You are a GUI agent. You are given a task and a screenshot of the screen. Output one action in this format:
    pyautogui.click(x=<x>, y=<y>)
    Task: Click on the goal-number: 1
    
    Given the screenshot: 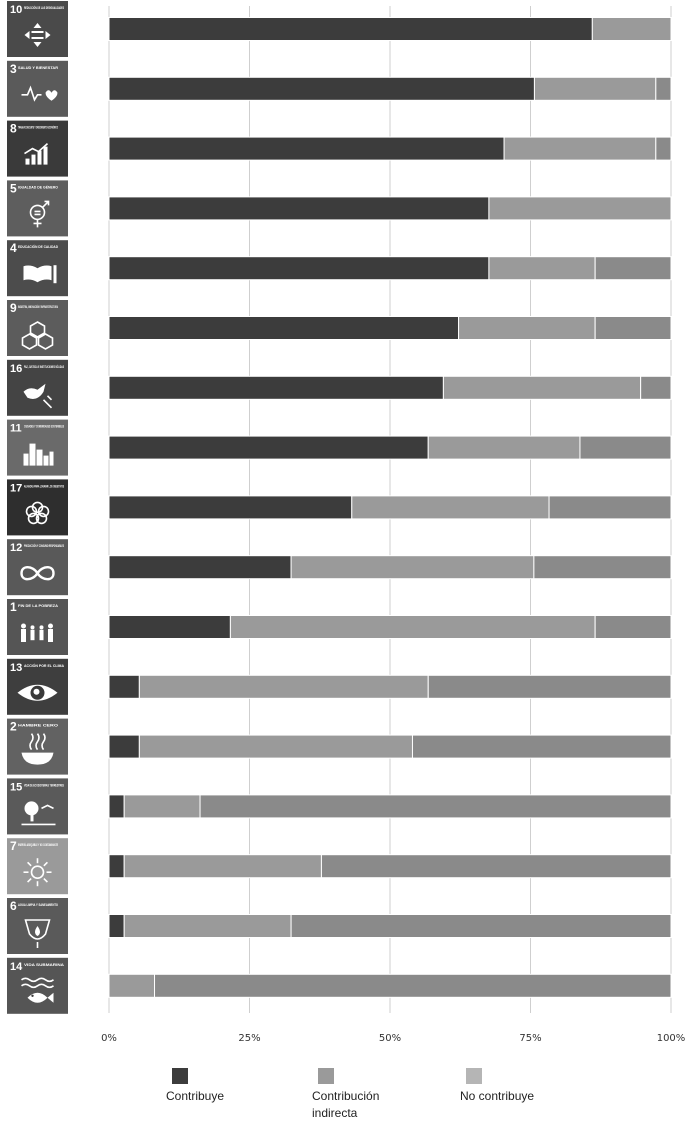 What is the action you would take?
    pyautogui.click(x=13, y=607)
    